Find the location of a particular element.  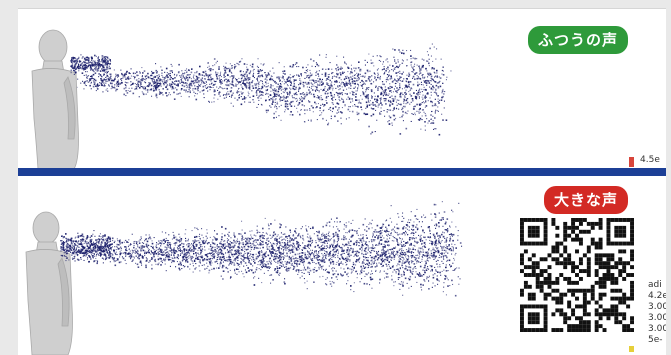

human-figure-bottom is located at coordinates (49, 283).